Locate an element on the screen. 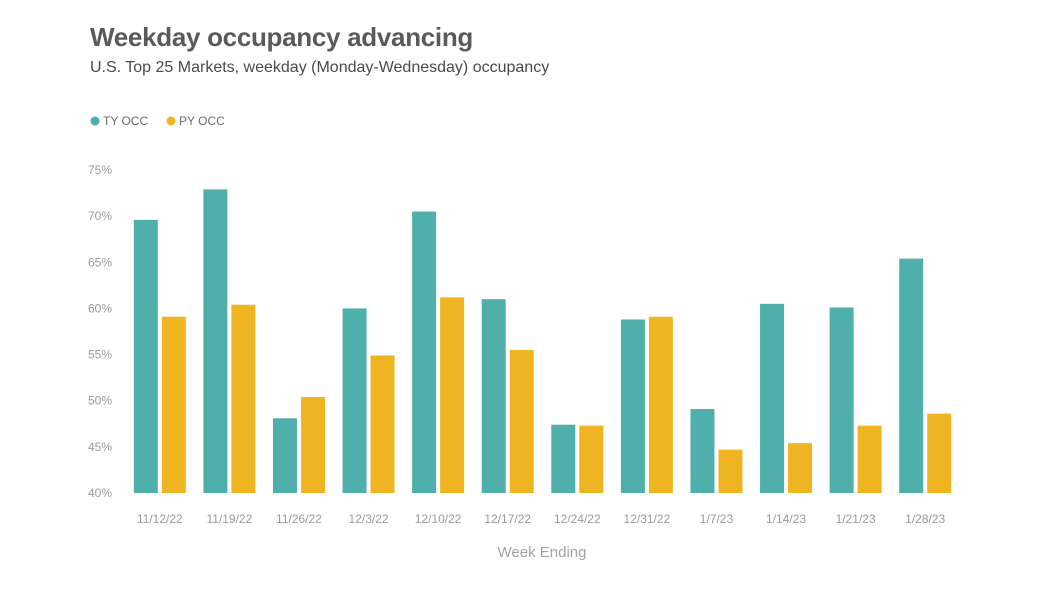 Image resolution: width=1048 pixels, height=597 pixels. x-tick-label: 12/31/22 is located at coordinates (647, 519).